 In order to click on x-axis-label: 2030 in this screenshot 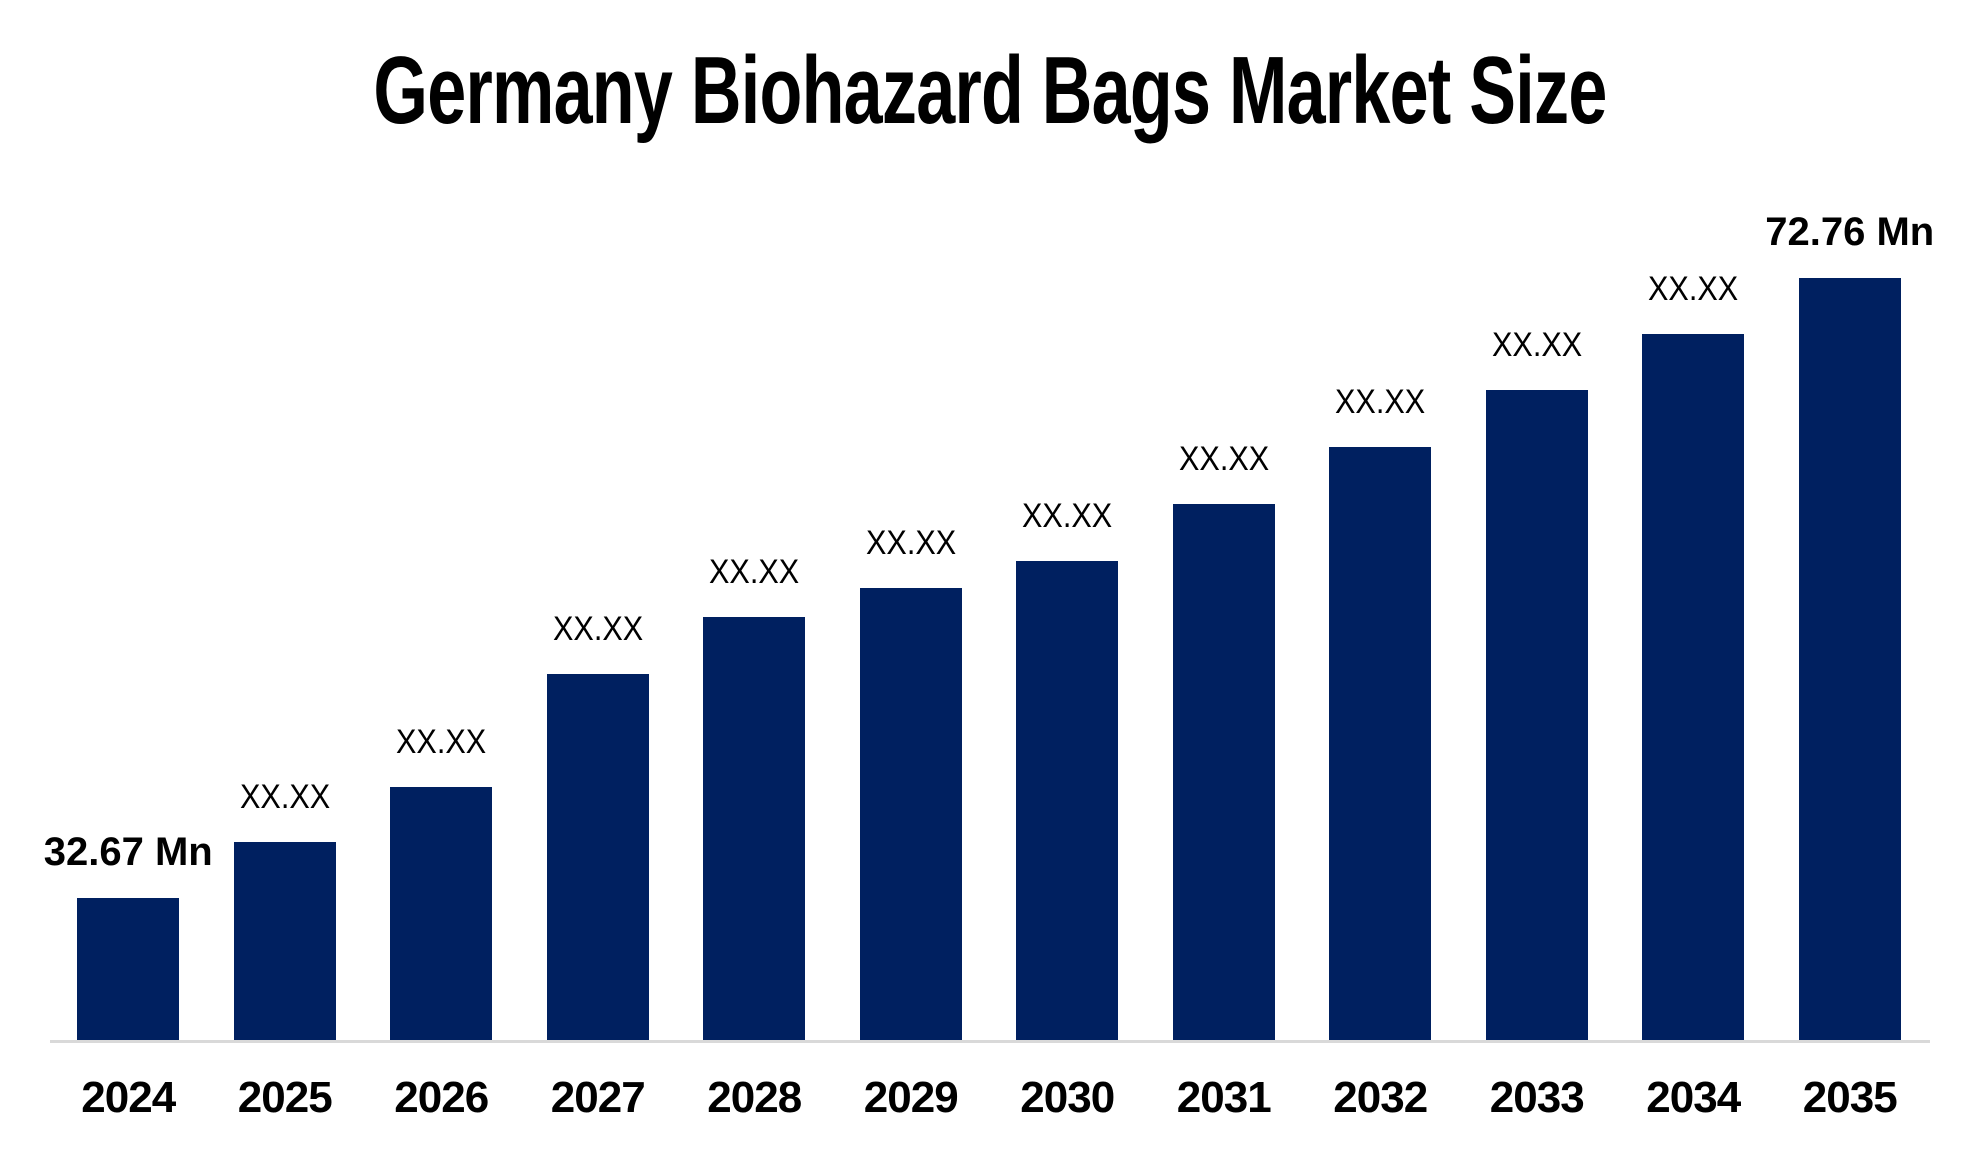, I will do `click(1067, 1097)`.